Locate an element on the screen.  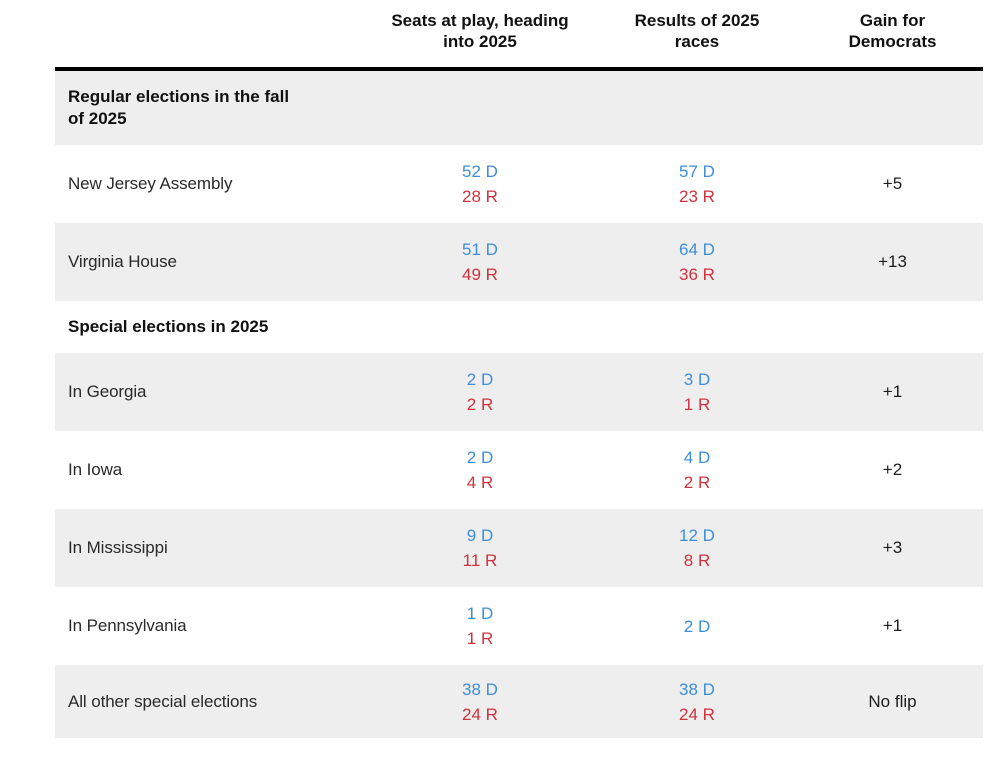
dem-results: 12 D is located at coordinates (697, 535).